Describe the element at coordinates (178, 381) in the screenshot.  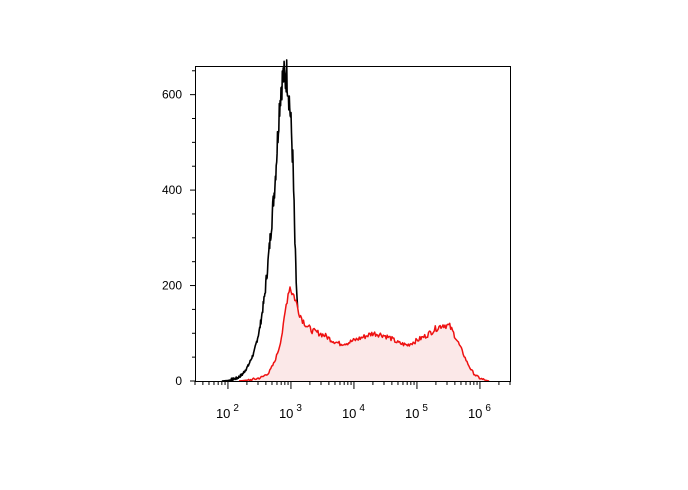
I see `y-tick-label: 0` at that location.